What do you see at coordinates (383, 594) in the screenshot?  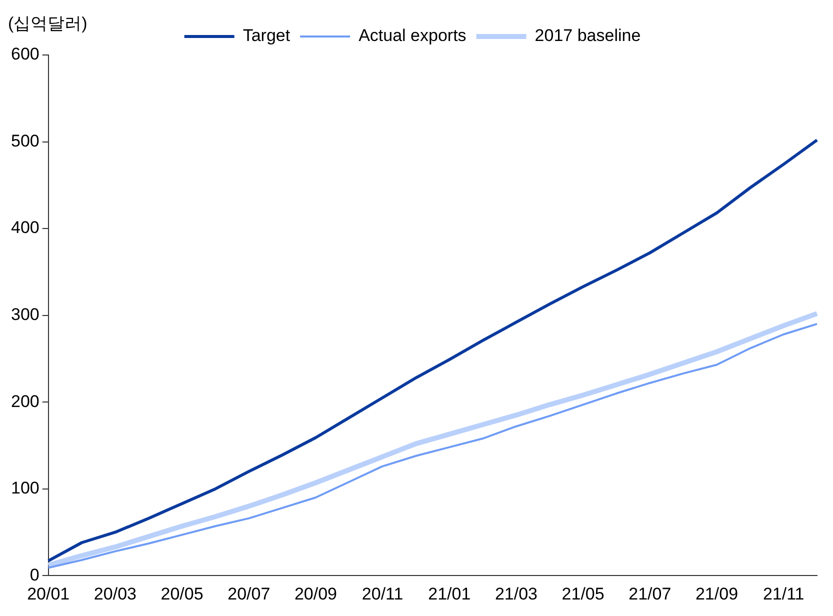 I see `x-tick-label: 20/11` at bounding box center [383, 594].